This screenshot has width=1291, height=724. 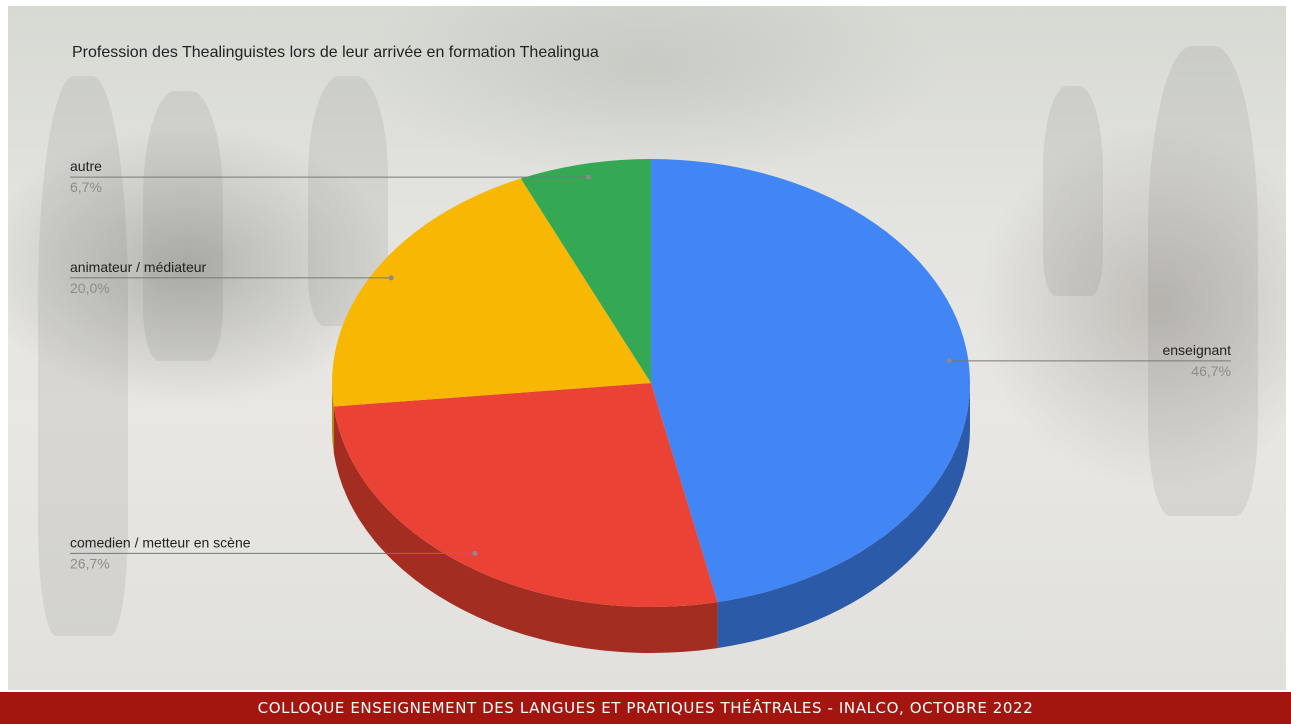 I want to click on pie-slice-animateur-mediateur, so click(x=491, y=292).